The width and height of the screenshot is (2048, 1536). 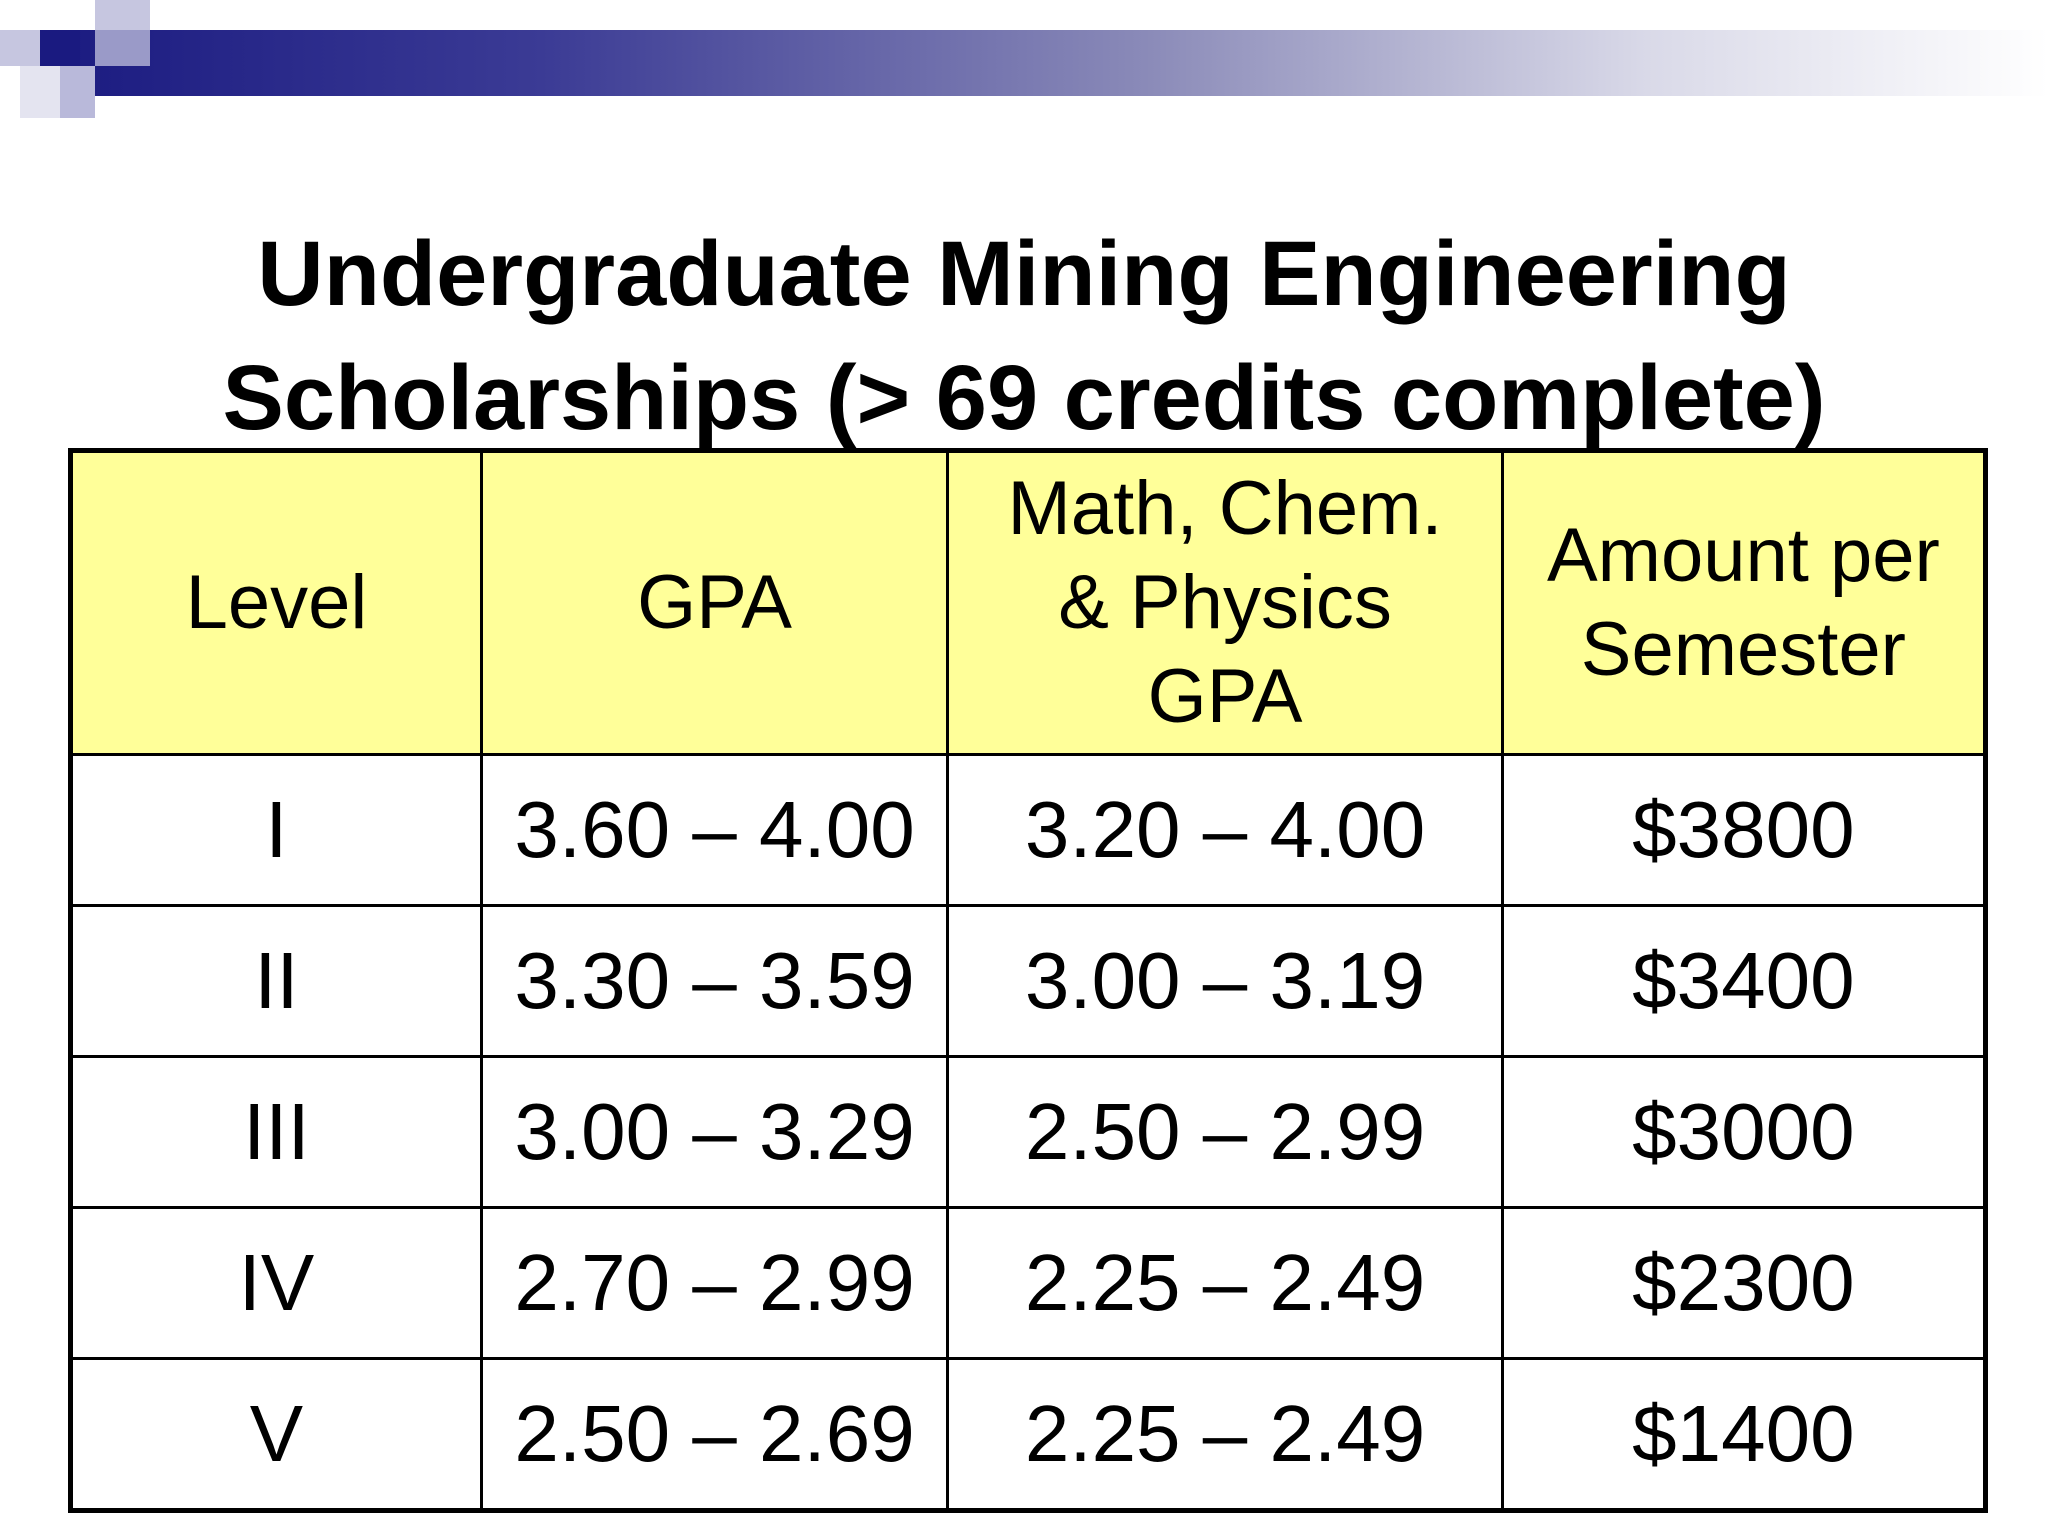 I want to click on header-gradient-band, so click(x=1044, y=63).